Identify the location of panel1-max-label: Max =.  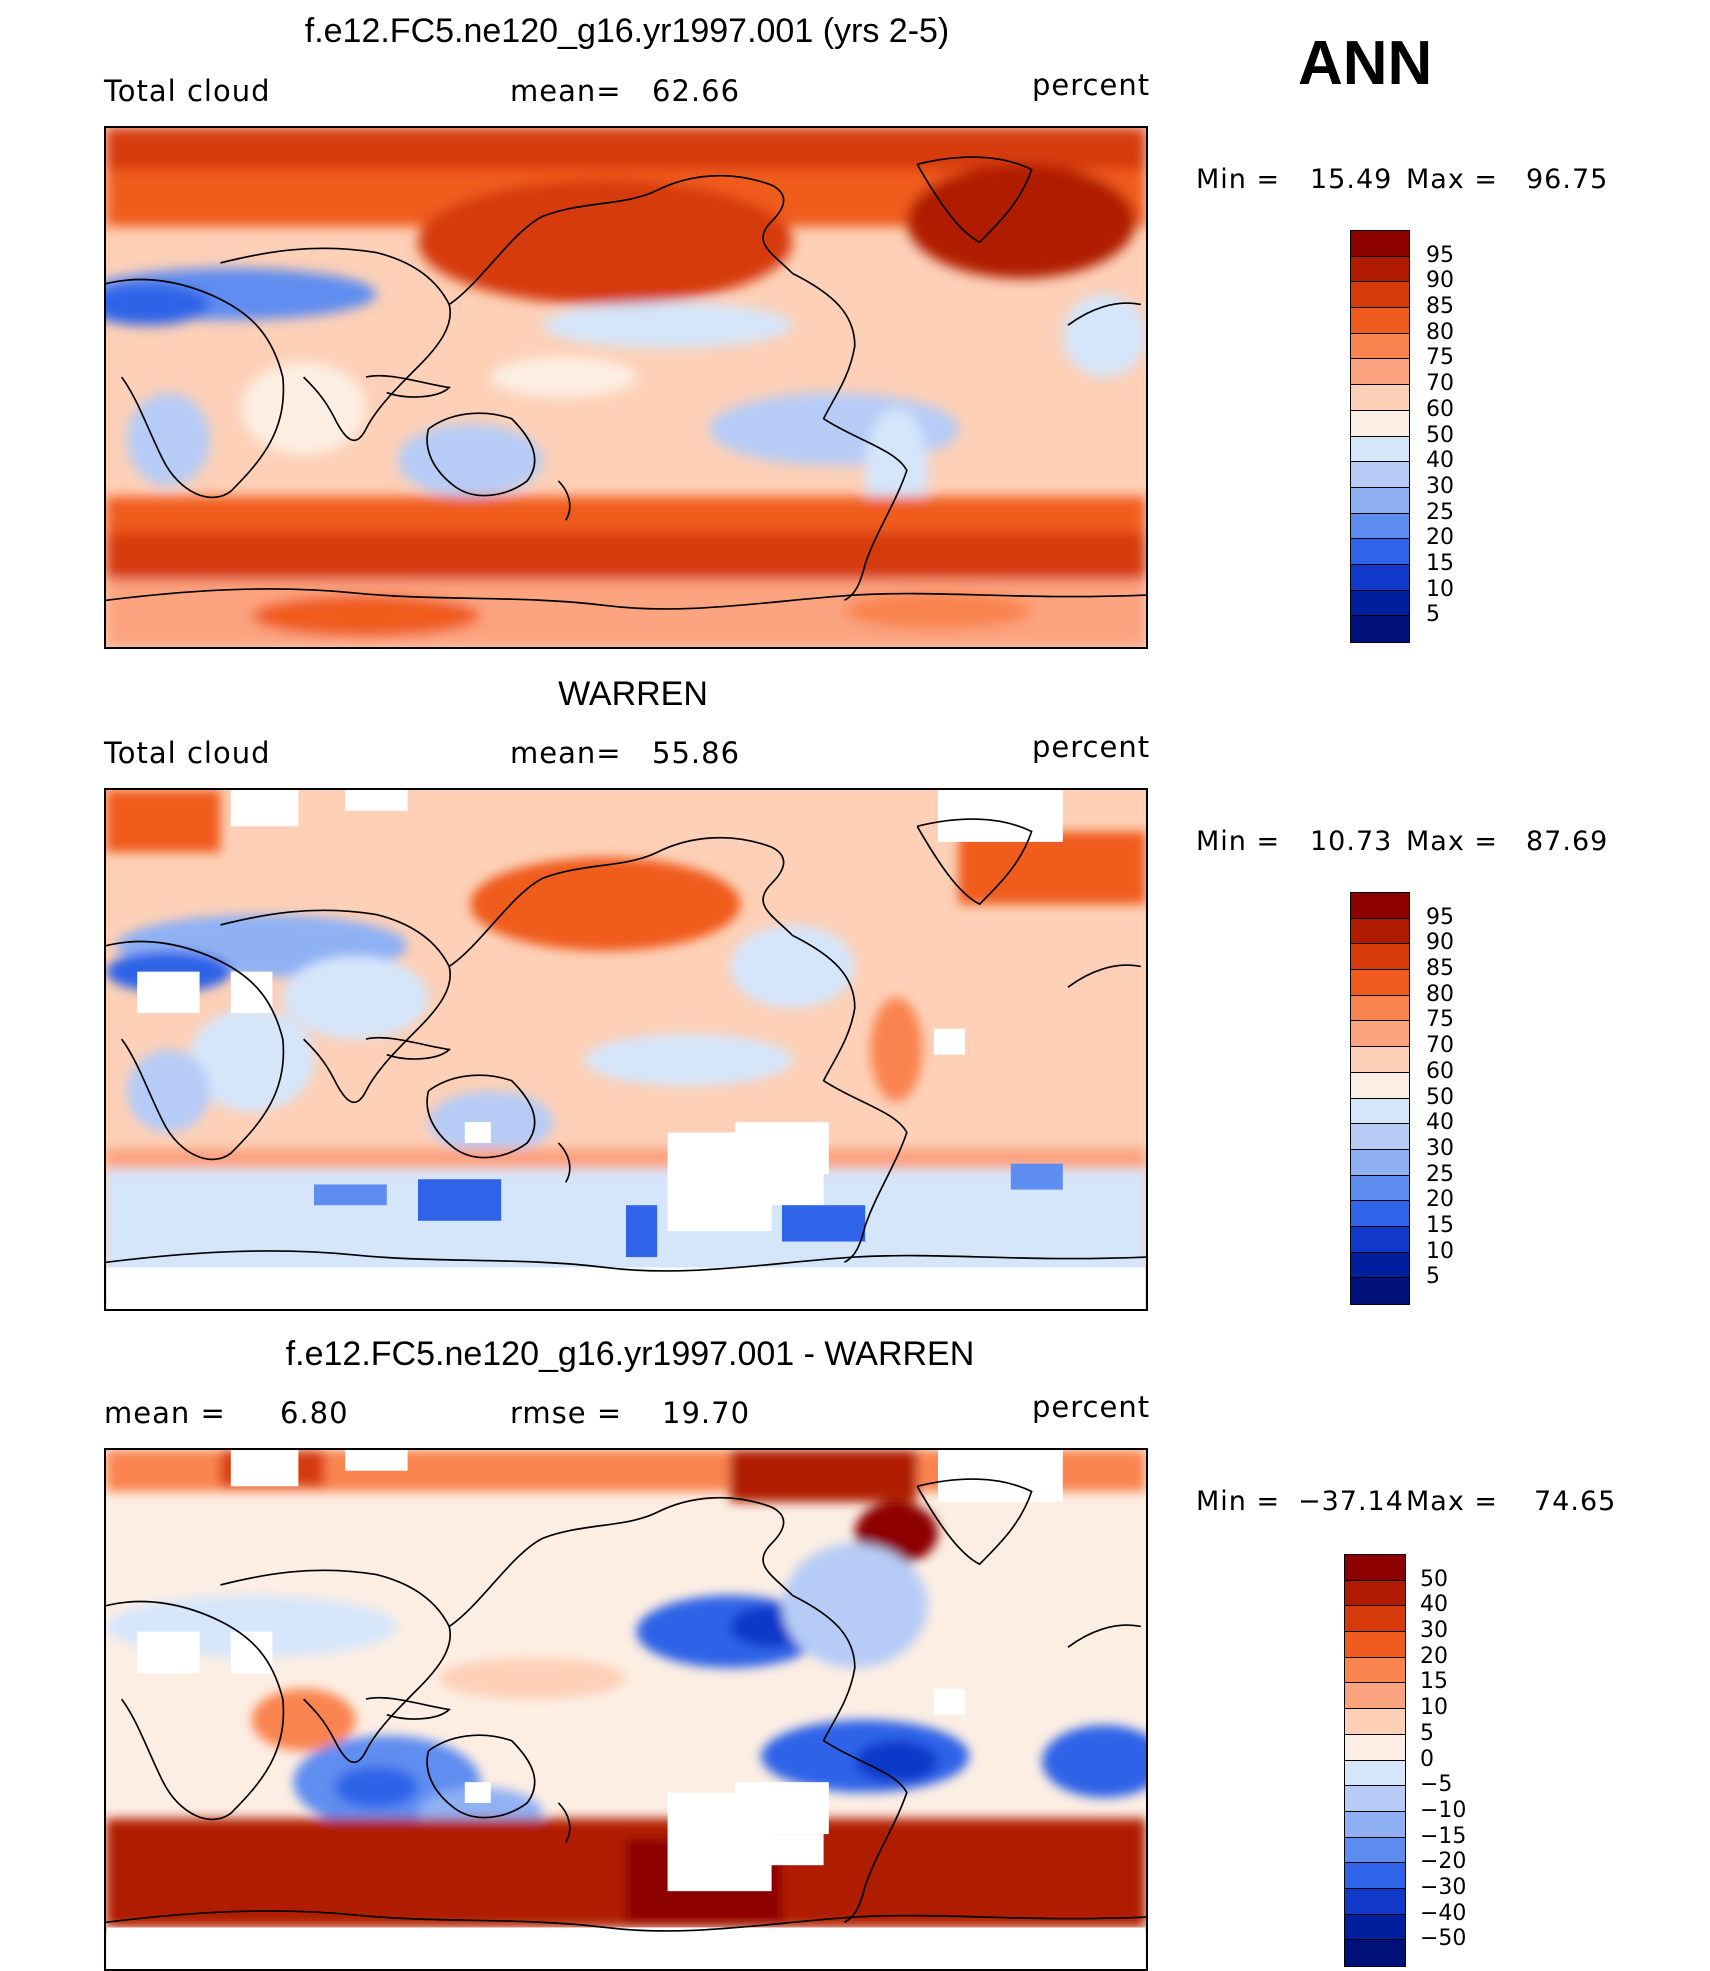
(1452, 179).